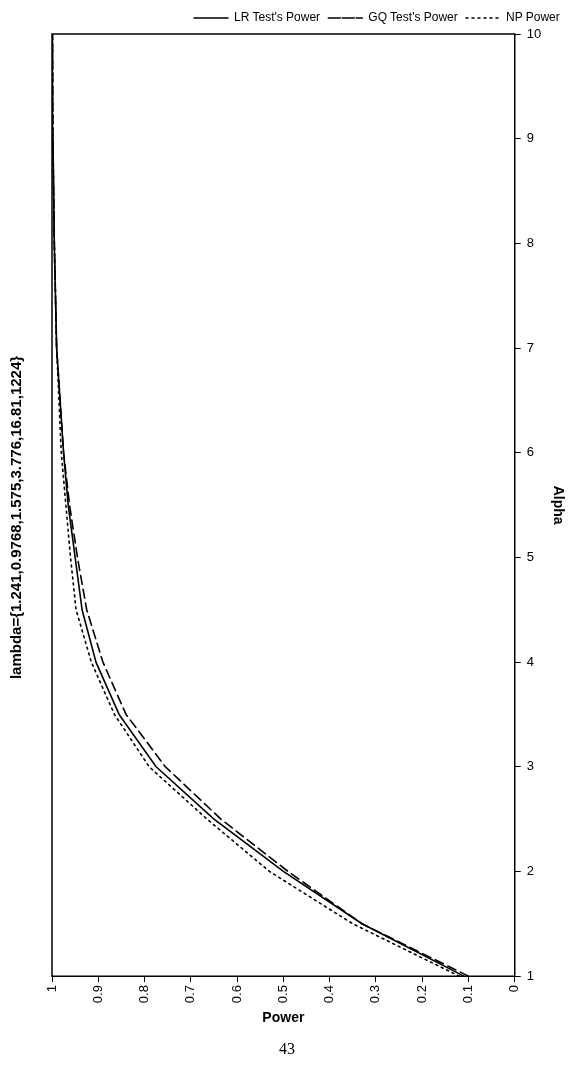 The height and width of the screenshot is (1074, 574). Describe the element at coordinates (236, 994) in the screenshot. I see `x-tick-label: 0.6` at that location.